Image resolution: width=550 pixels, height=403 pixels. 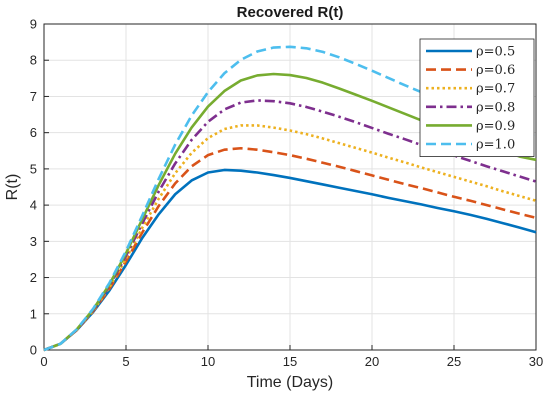 What do you see at coordinates (495, 70) in the screenshot?
I see `legend-label: ρ=0.6` at bounding box center [495, 70].